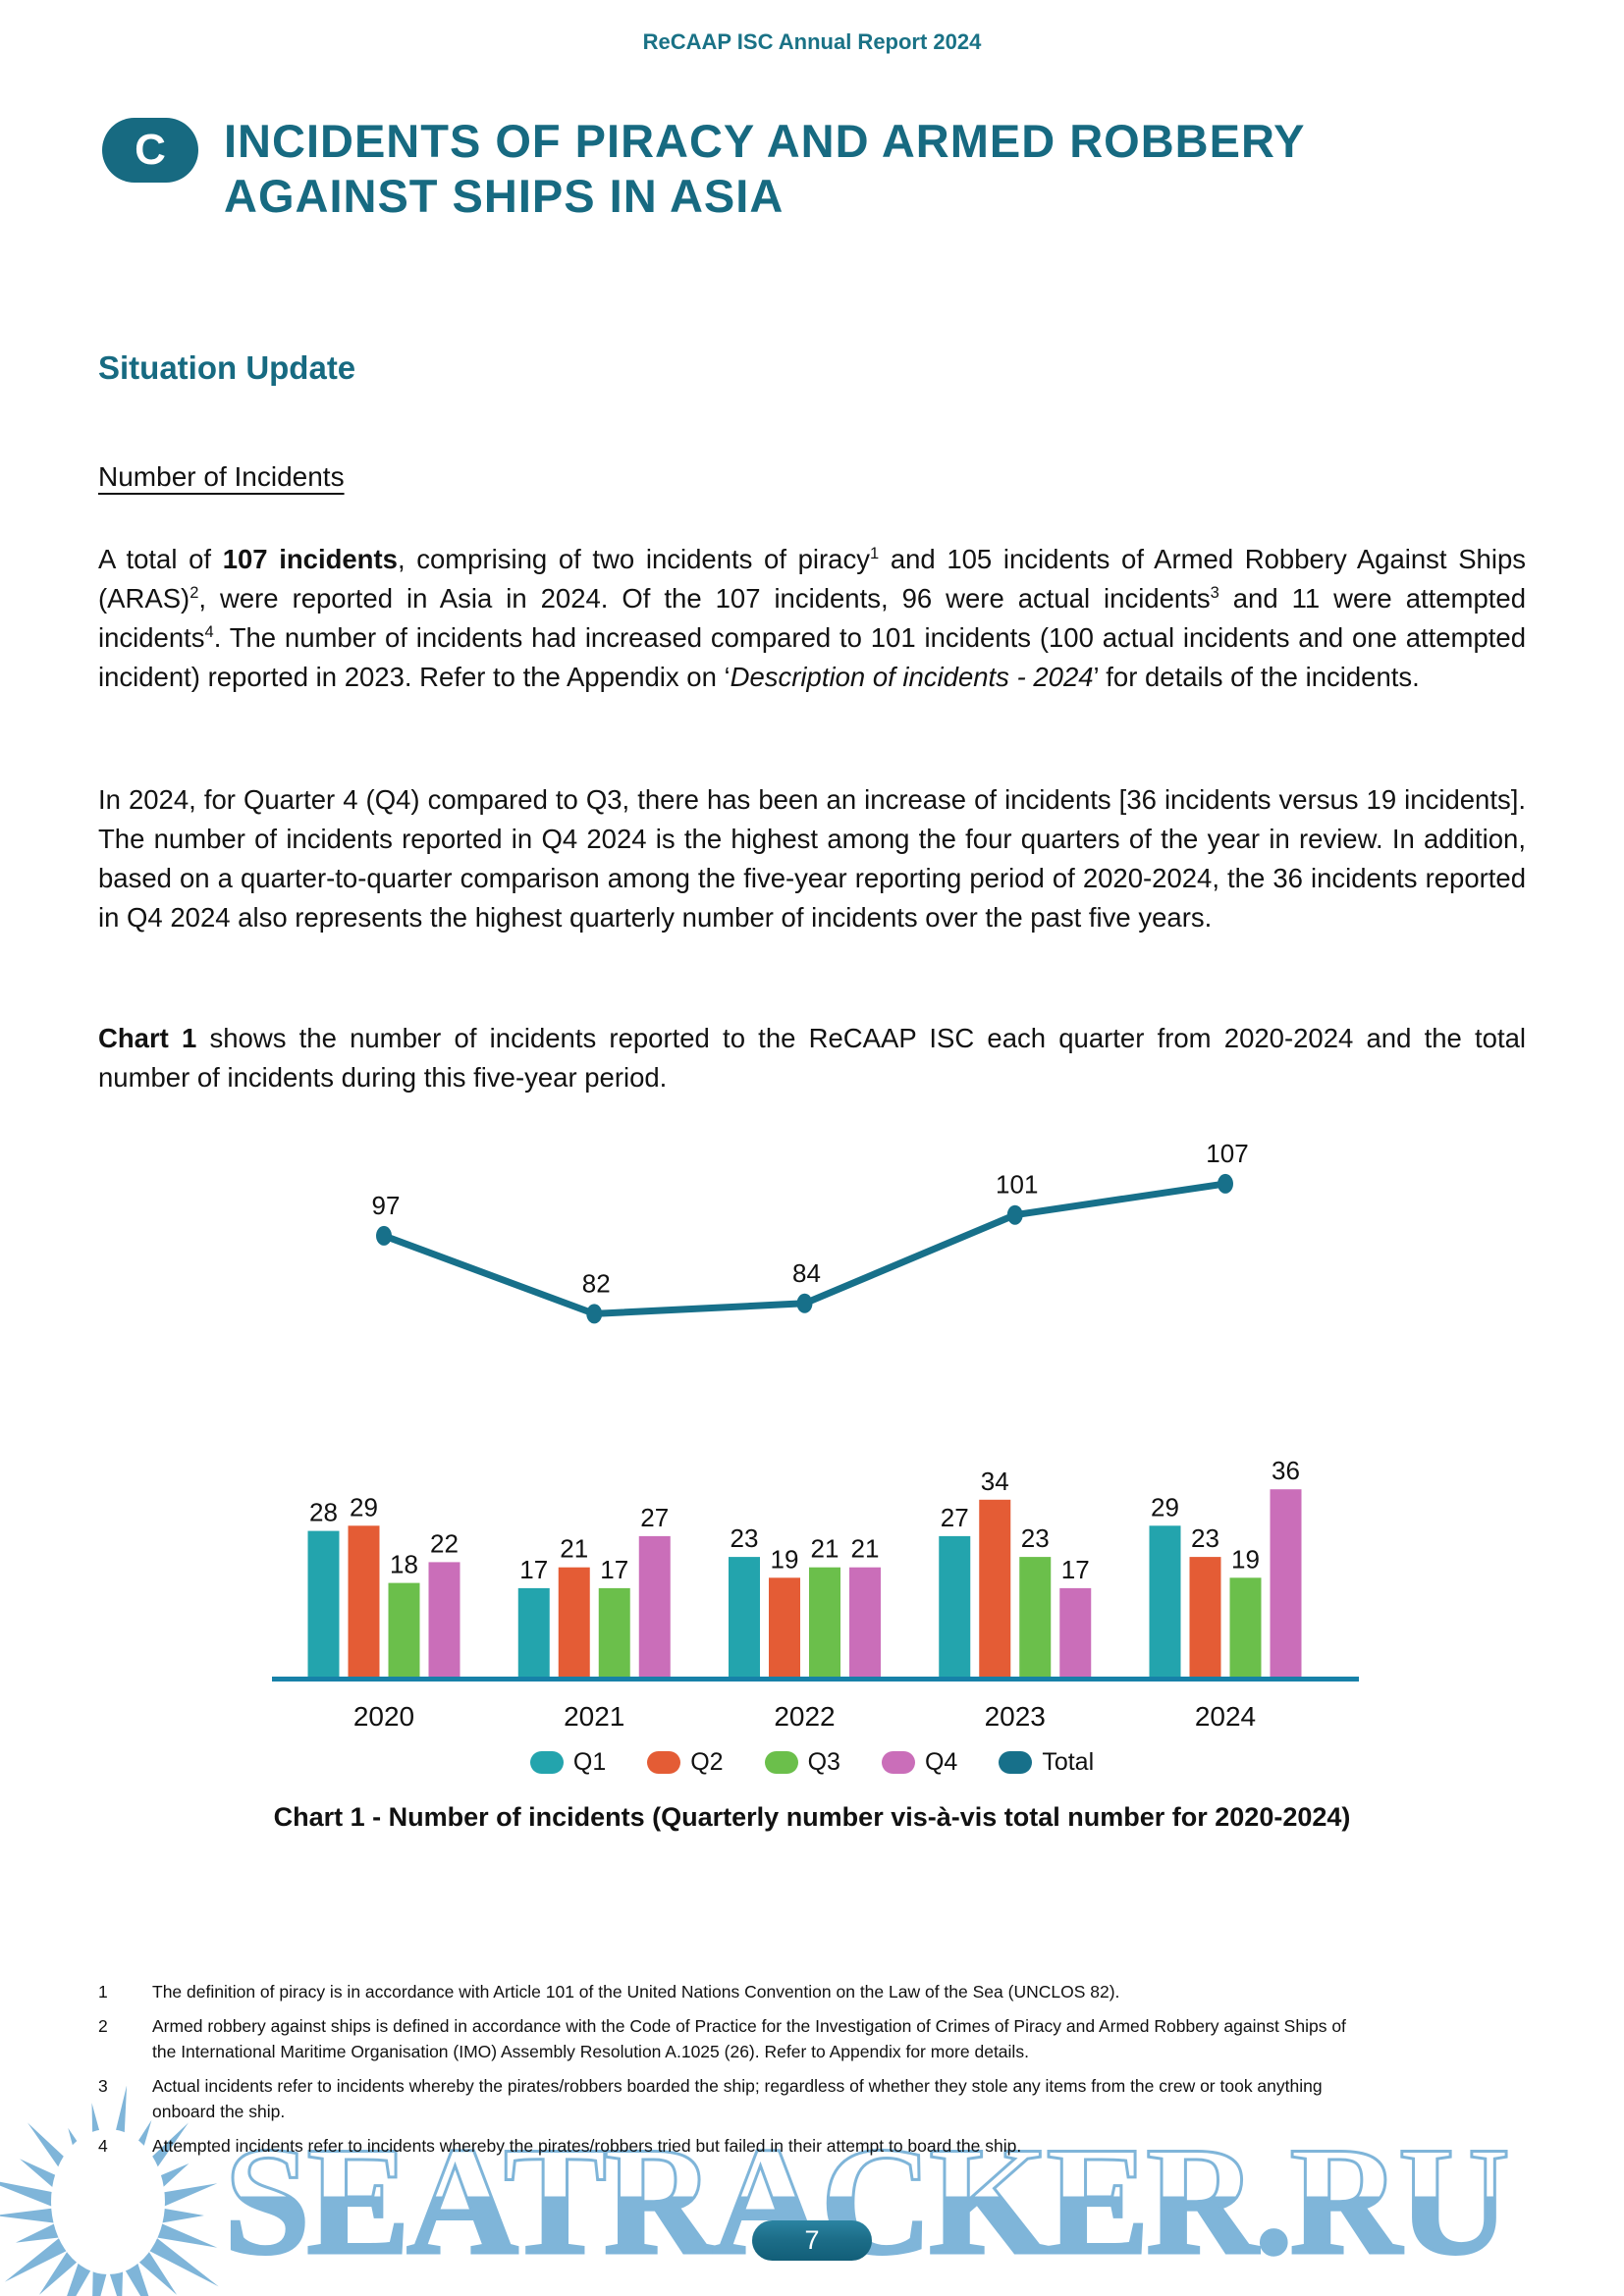 The width and height of the screenshot is (1624, 2296). Describe the element at coordinates (785, 1559) in the screenshot. I see `bar-value-label: 19` at that location.